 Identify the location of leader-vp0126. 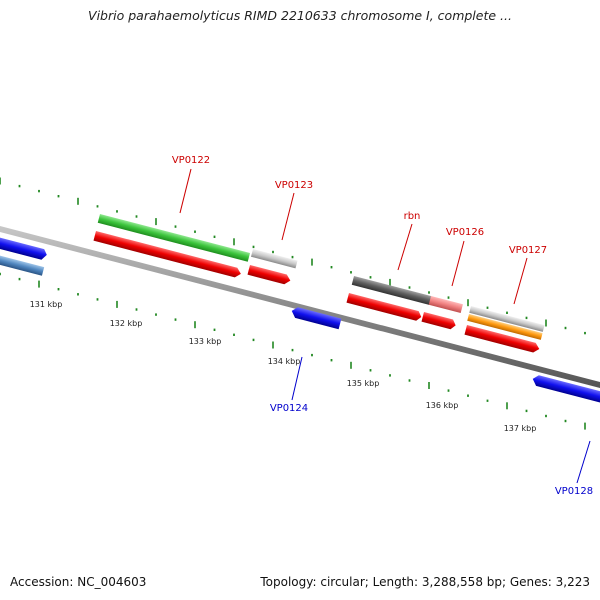
(458, 263).